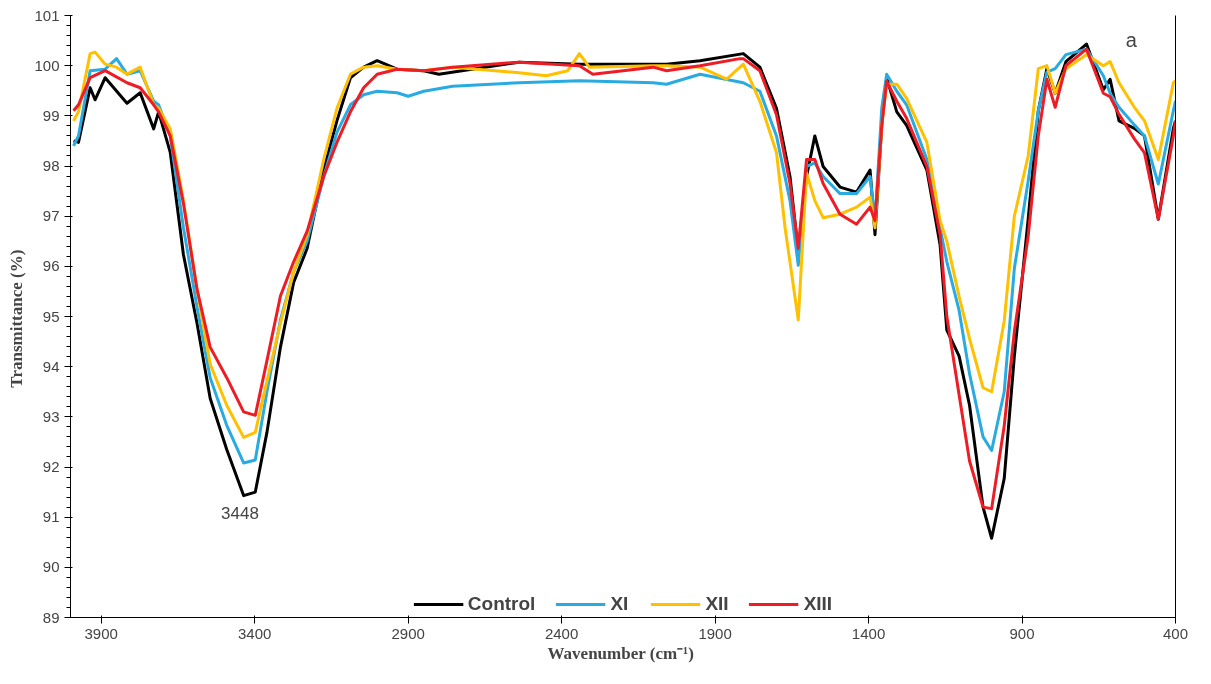 The height and width of the screenshot is (684, 1211). What do you see at coordinates (1175, 633) in the screenshot?
I see `x-tick-label: 400` at bounding box center [1175, 633].